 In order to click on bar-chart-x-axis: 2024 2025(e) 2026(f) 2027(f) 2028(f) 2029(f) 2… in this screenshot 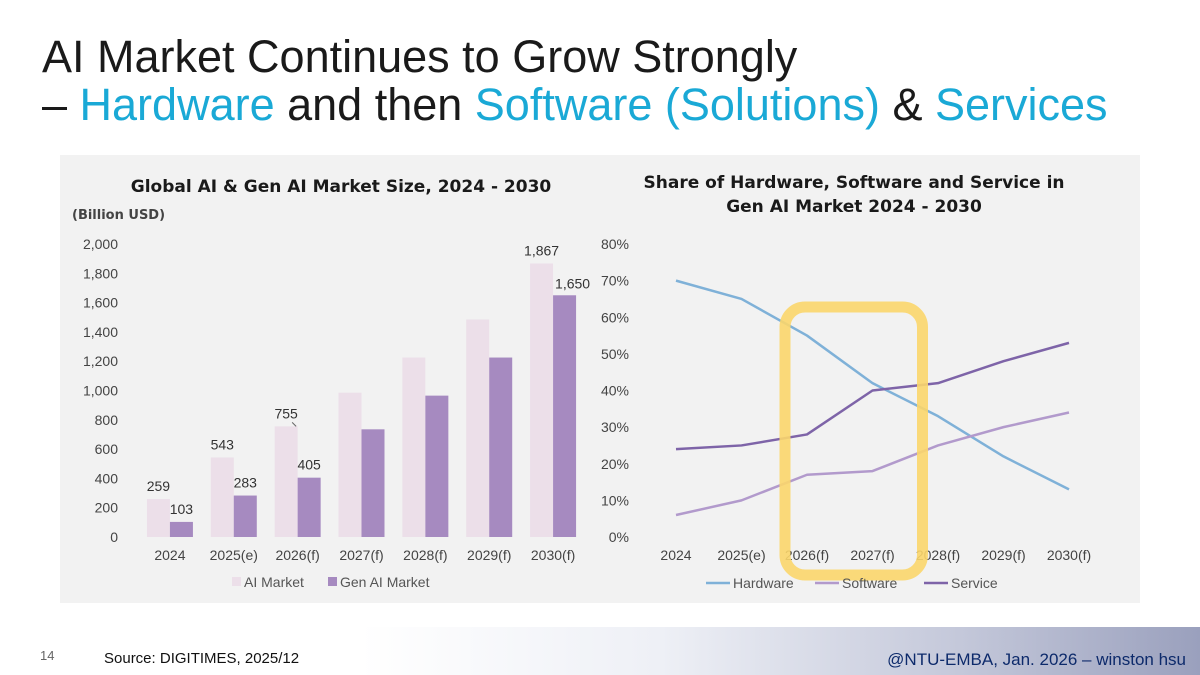, I will do `click(364, 555)`.